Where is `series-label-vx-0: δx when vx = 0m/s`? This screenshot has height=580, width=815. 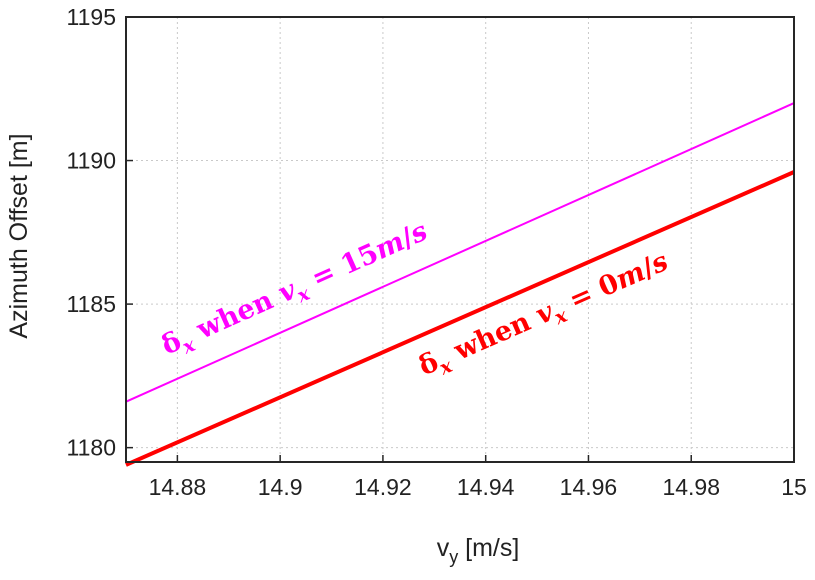 series-label-vx-0: δx when vx = 0m/s is located at coordinates (544, 316).